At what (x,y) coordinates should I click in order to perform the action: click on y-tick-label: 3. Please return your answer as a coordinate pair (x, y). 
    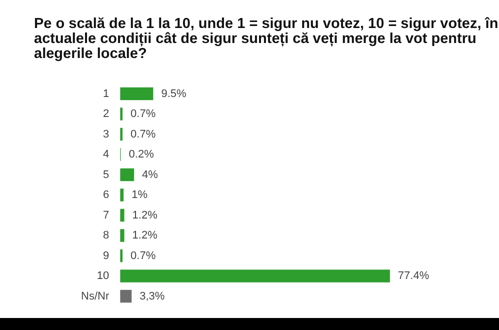
    Looking at the image, I should click on (106, 134).